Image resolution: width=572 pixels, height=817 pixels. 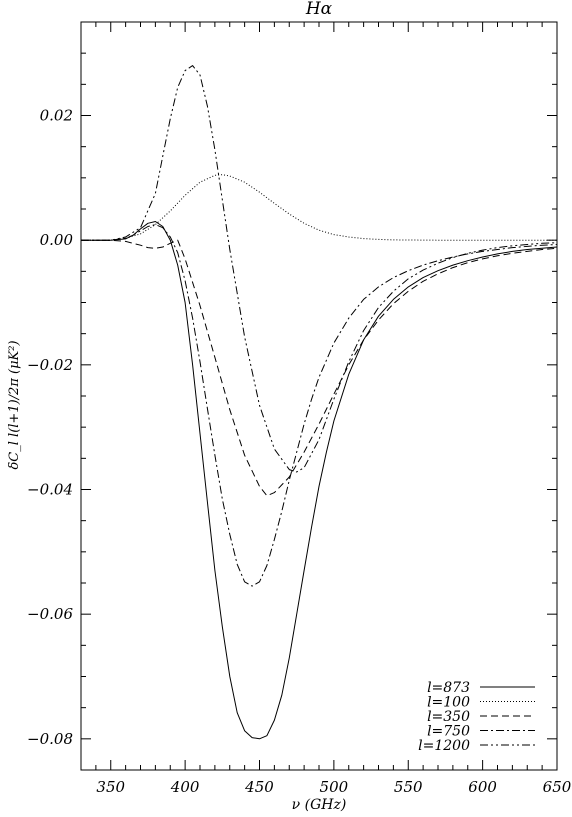 I want to click on x-tick-label: 650, so click(x=557, y=787).